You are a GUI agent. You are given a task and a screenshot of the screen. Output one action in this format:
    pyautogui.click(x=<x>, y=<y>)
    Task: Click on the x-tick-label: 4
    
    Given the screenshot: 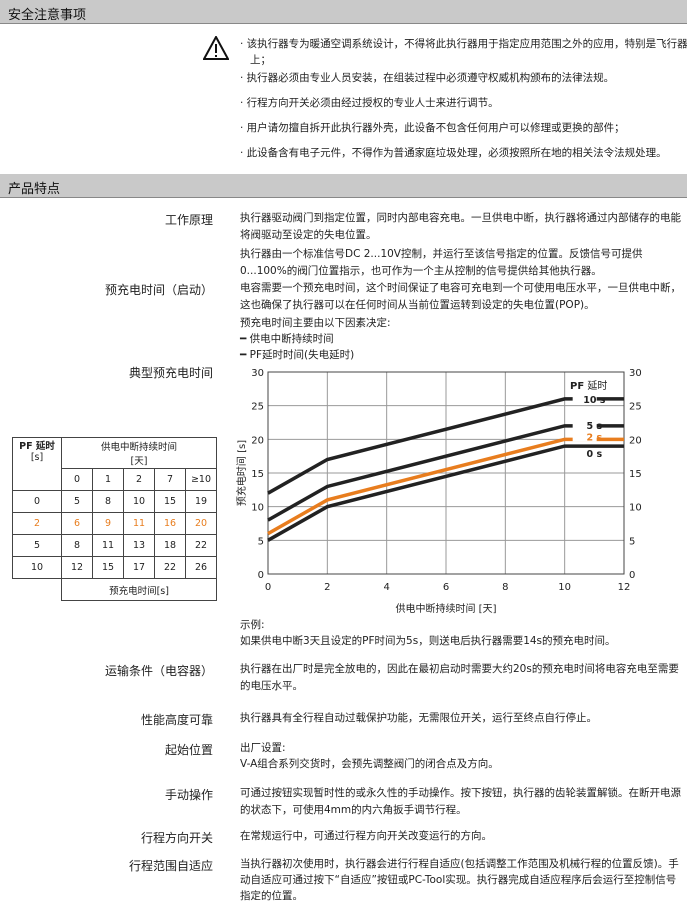 What is the action you would take?
    pyautogui.click(x=386, y=587)
    